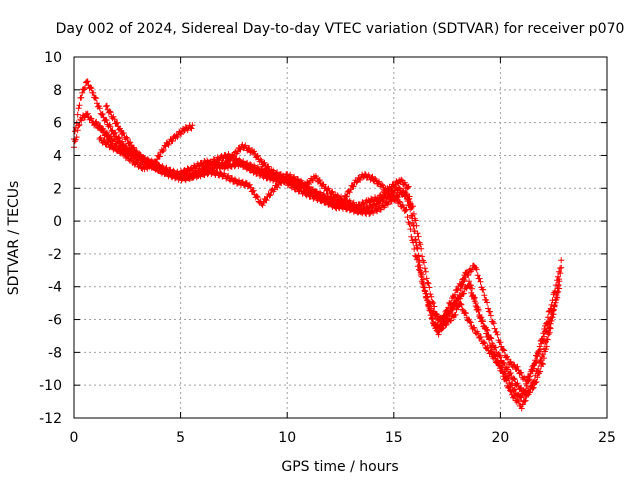 The image size is (640, 485). I want to click on y-tick-label: 4, so click(57, 156).